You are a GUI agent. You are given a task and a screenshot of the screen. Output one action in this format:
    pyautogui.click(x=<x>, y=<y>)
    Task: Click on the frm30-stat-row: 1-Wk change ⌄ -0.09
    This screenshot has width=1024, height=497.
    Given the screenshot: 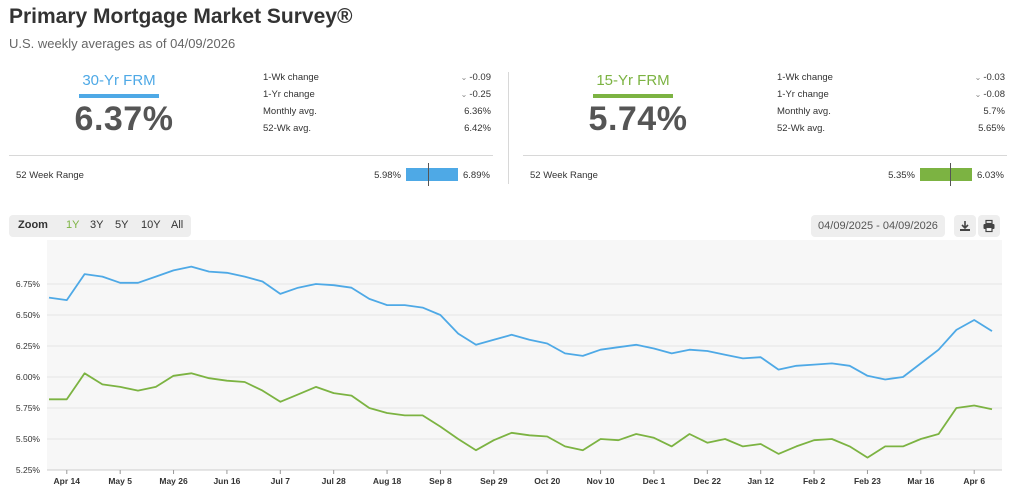 What is the action you would take?
    pyautogui.click(x=378, y=80)
    